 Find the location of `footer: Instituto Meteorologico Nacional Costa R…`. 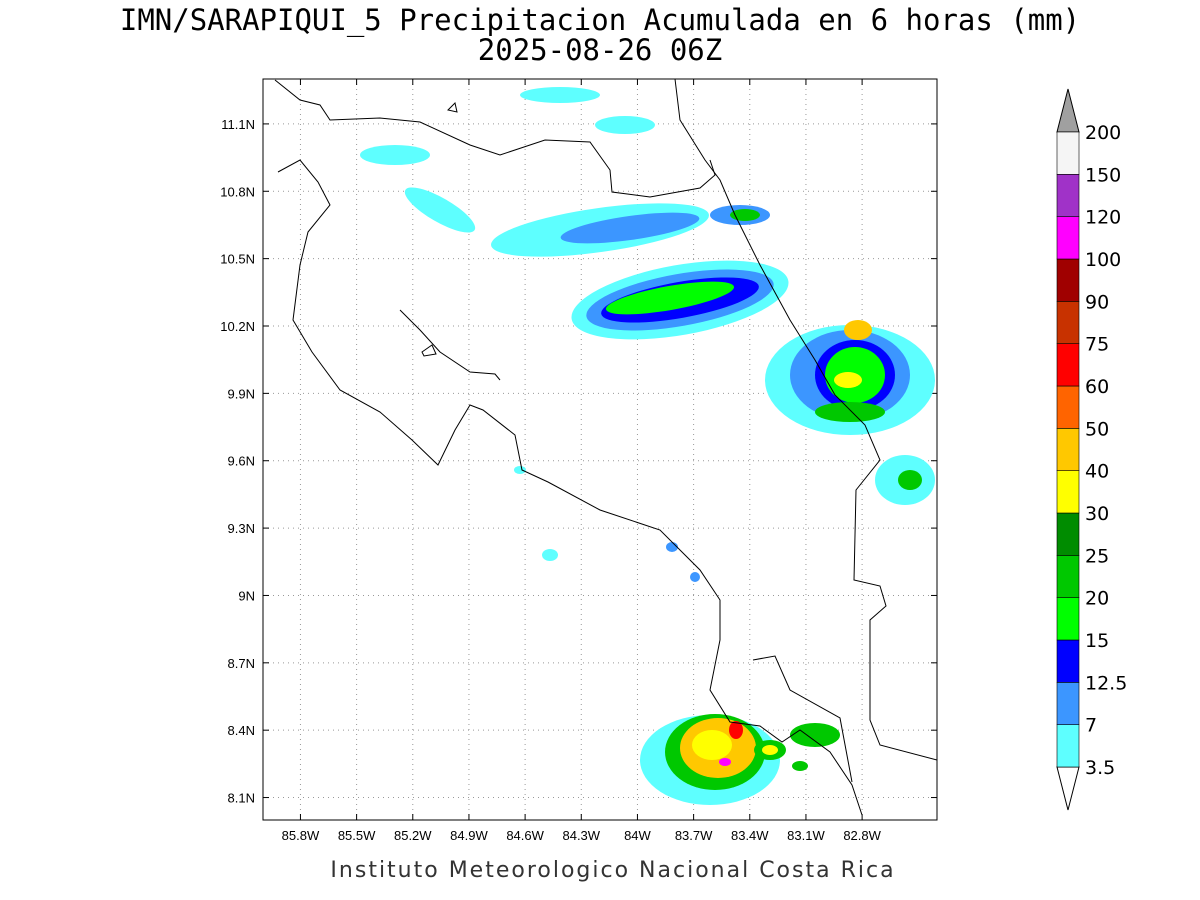

footer: Instituto Meteorologico Nacional Costa R… is located at coordinates (612, 870).